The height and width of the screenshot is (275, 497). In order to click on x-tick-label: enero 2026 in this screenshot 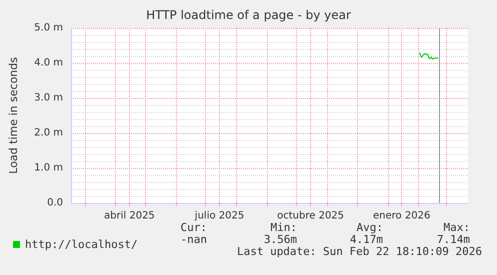, I will do `click(401, 216)`.